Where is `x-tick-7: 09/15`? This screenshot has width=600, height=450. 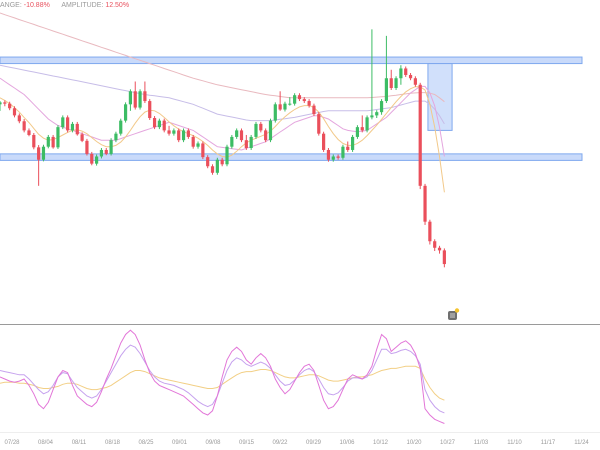 x-tick-7: 09/15 is located at coordinates (247, 443).